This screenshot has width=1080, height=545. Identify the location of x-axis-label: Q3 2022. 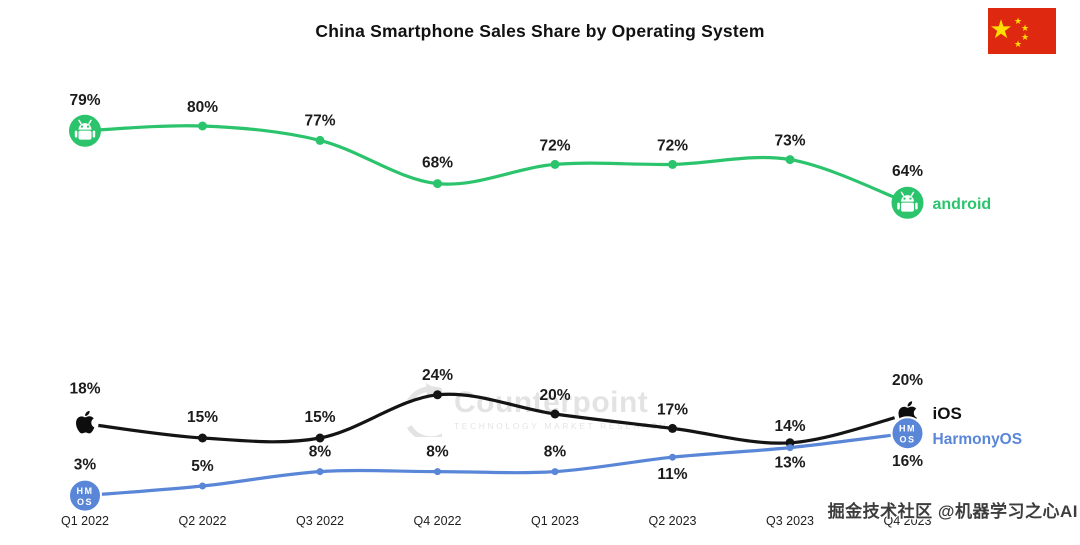
(320, 521).